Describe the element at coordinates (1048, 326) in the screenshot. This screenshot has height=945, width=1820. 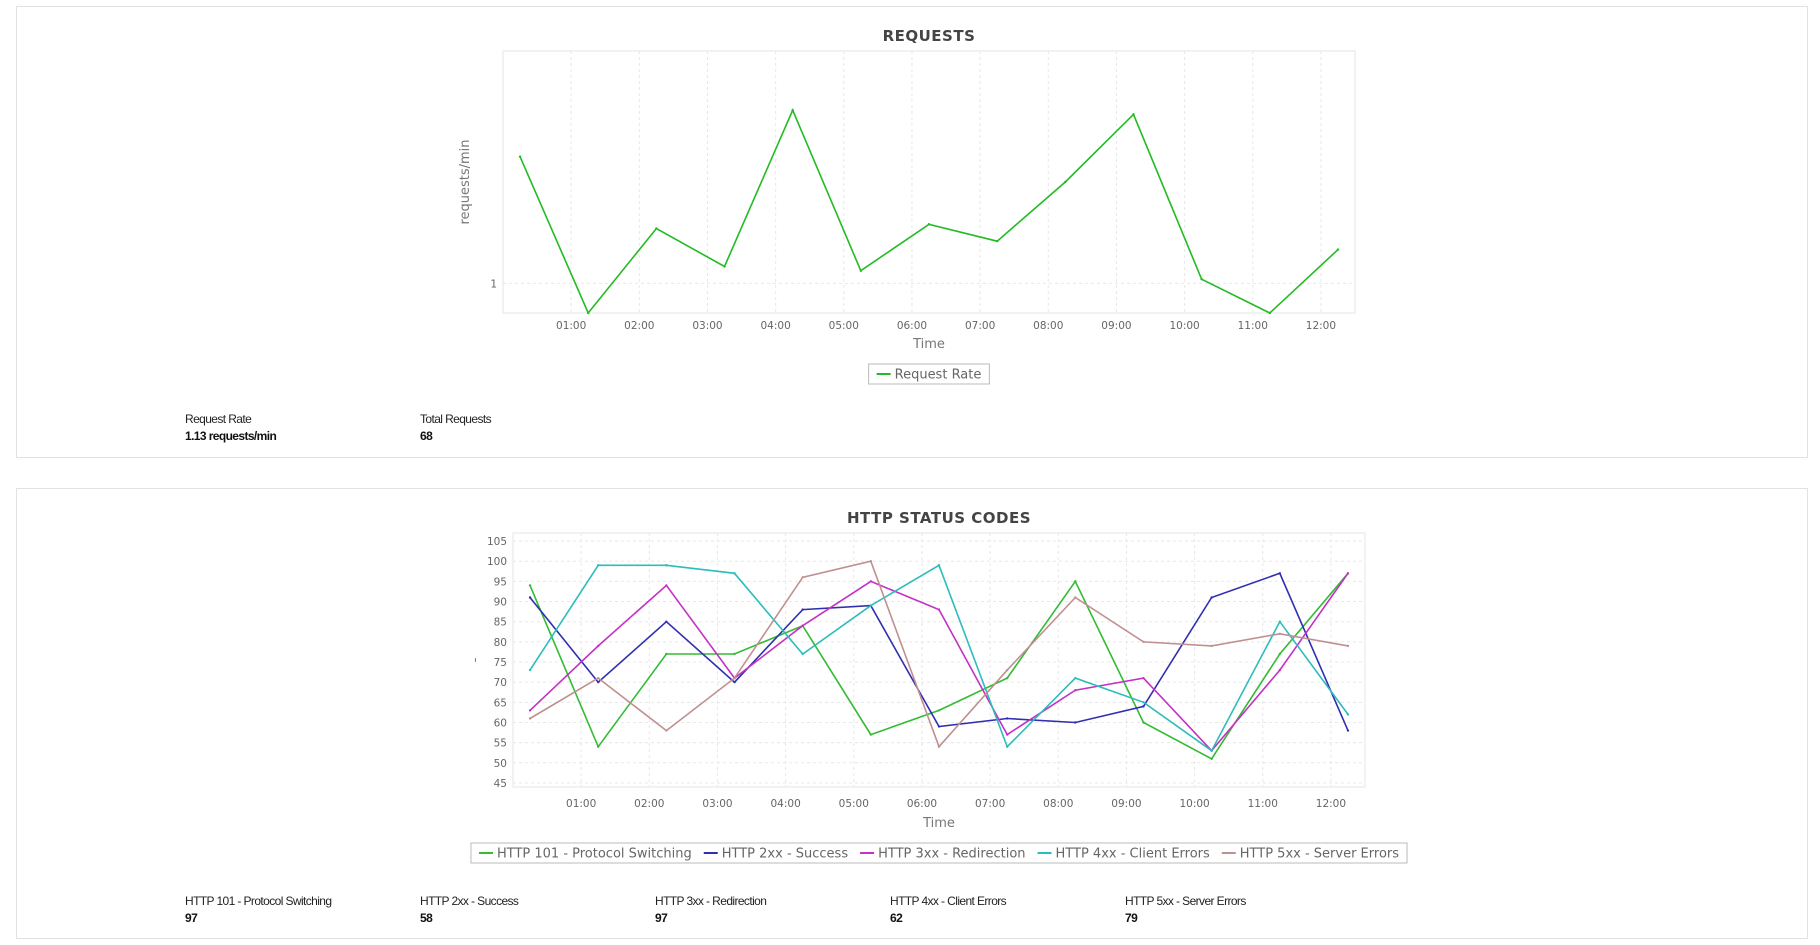
I see `x-tick-label: 08:00` at that location.